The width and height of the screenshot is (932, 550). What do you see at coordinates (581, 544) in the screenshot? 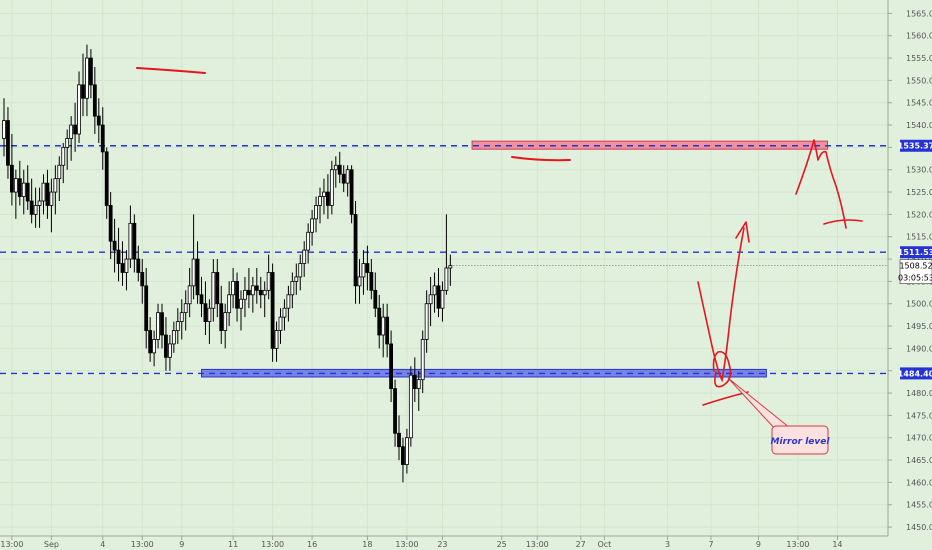
I see `x-tick-label: 27` at bounding box center [581, 544].